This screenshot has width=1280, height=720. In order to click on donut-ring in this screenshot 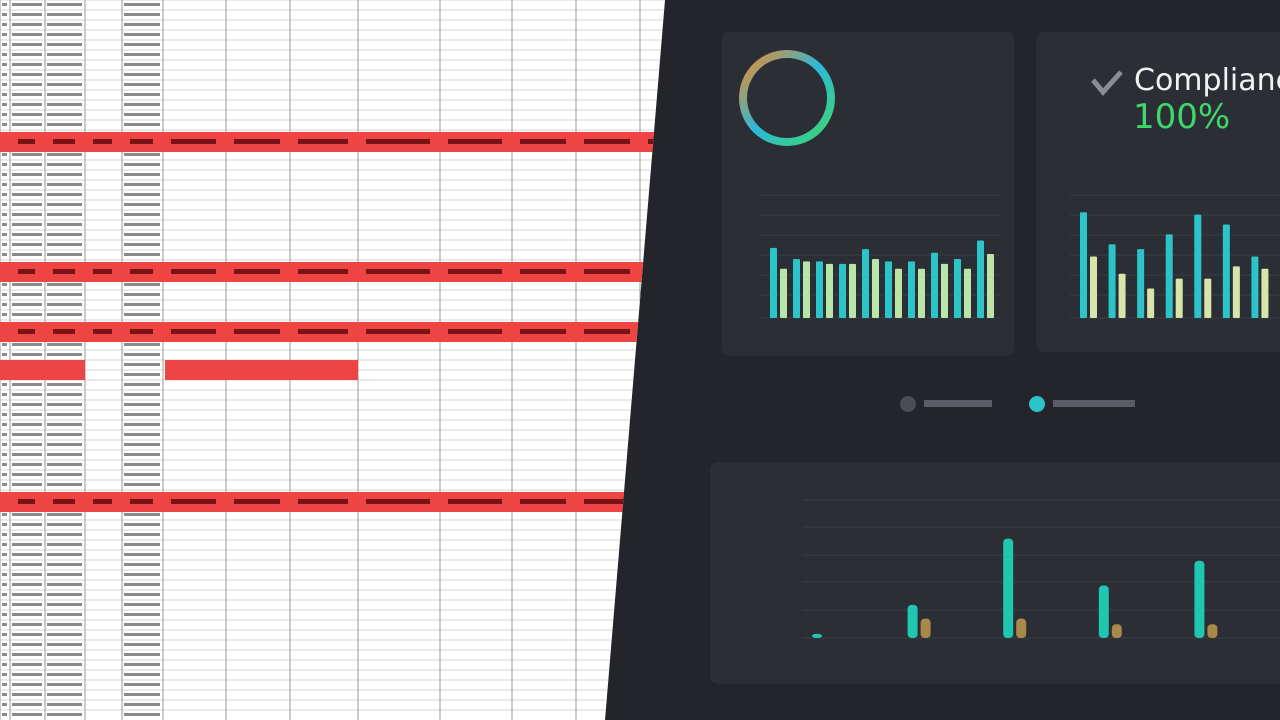, I will do `click(787, 98)`.